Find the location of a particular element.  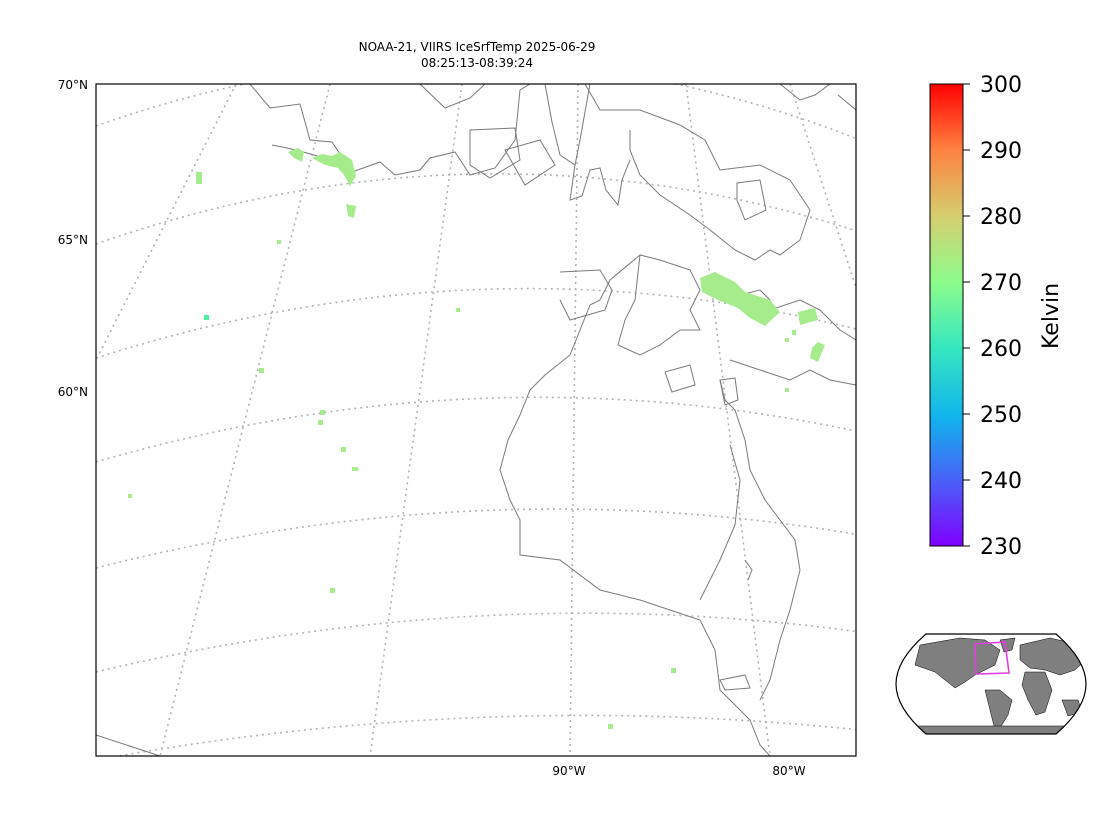

arctic-coast is located at coordinates (390, 130).